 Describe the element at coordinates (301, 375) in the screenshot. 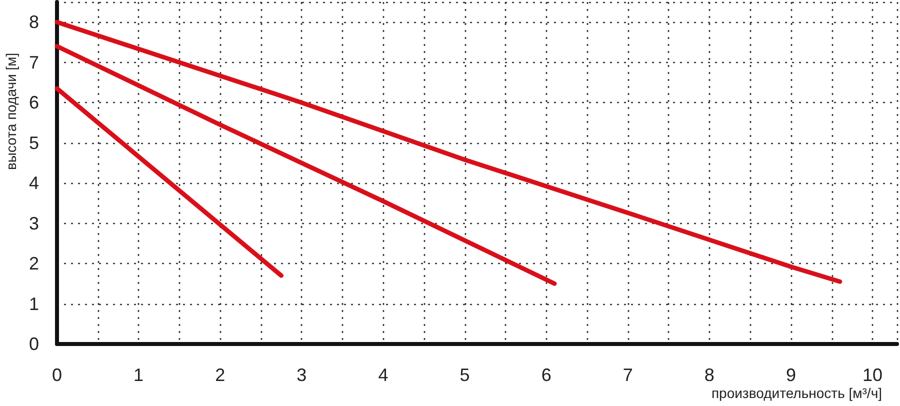

I see `x-tick-label: 3` at that location.